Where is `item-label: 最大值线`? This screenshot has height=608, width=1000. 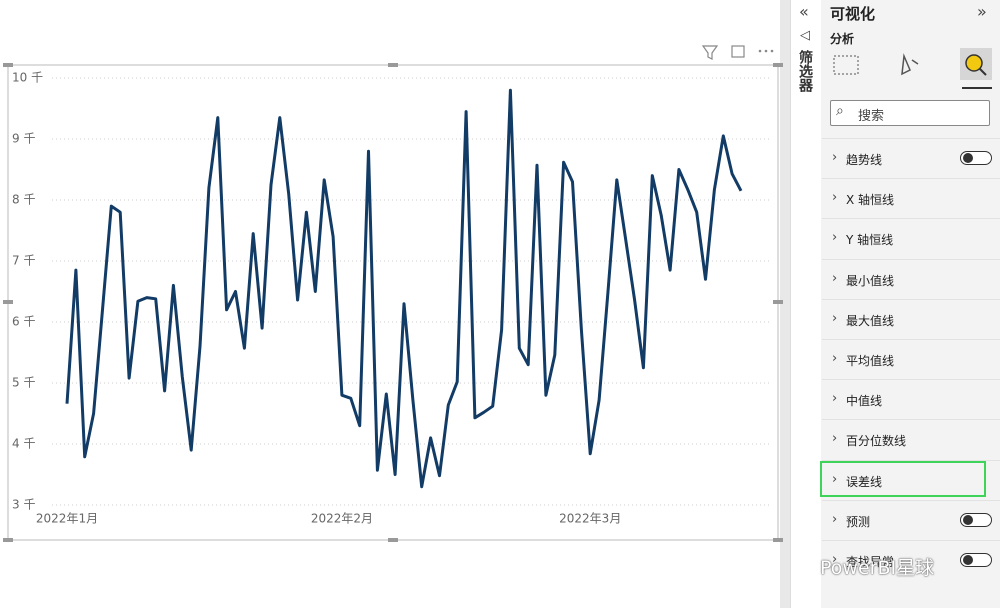 item-label: 最大值线 is located at coordinates (870, 320).